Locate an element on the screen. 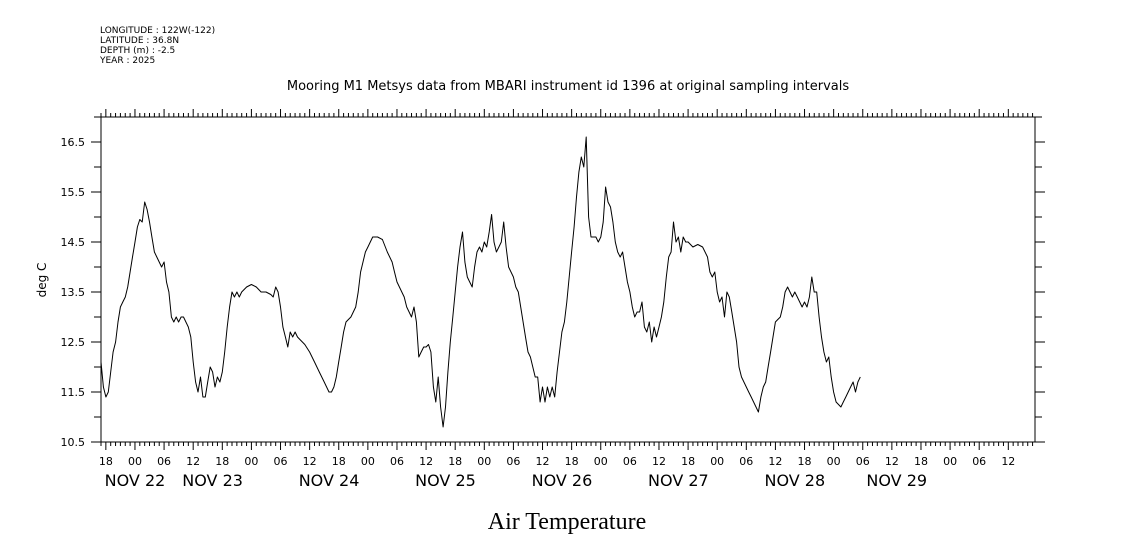 The width and height of the screenshot is (1121, 560). year-label: YEAR : 2025 is located at coordinates (128, 61).